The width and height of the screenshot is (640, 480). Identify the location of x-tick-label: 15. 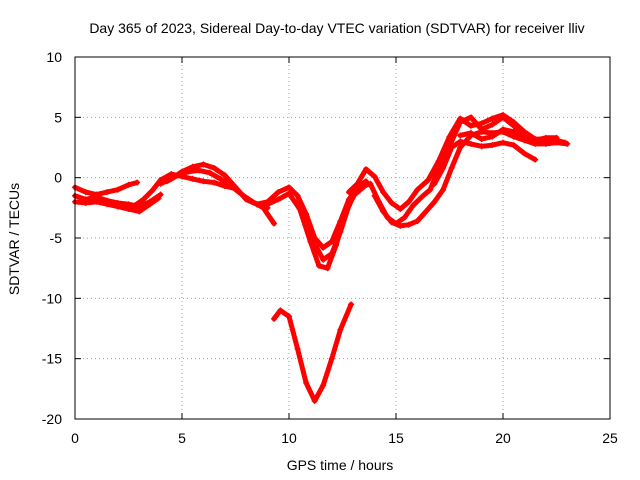
(396, 438).